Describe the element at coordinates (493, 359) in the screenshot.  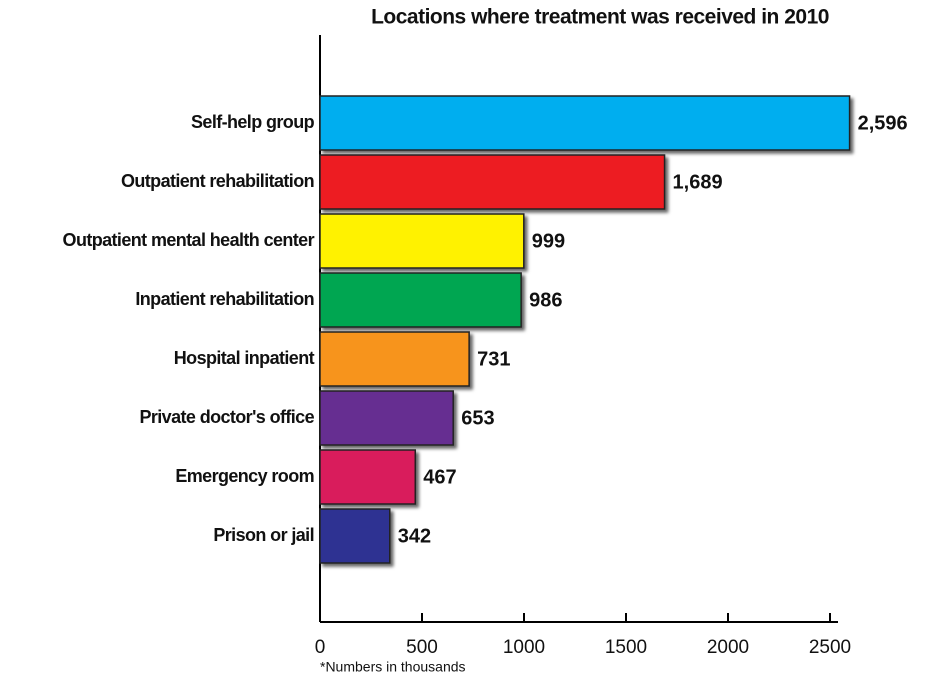
I see `value-label: 731` at that location.